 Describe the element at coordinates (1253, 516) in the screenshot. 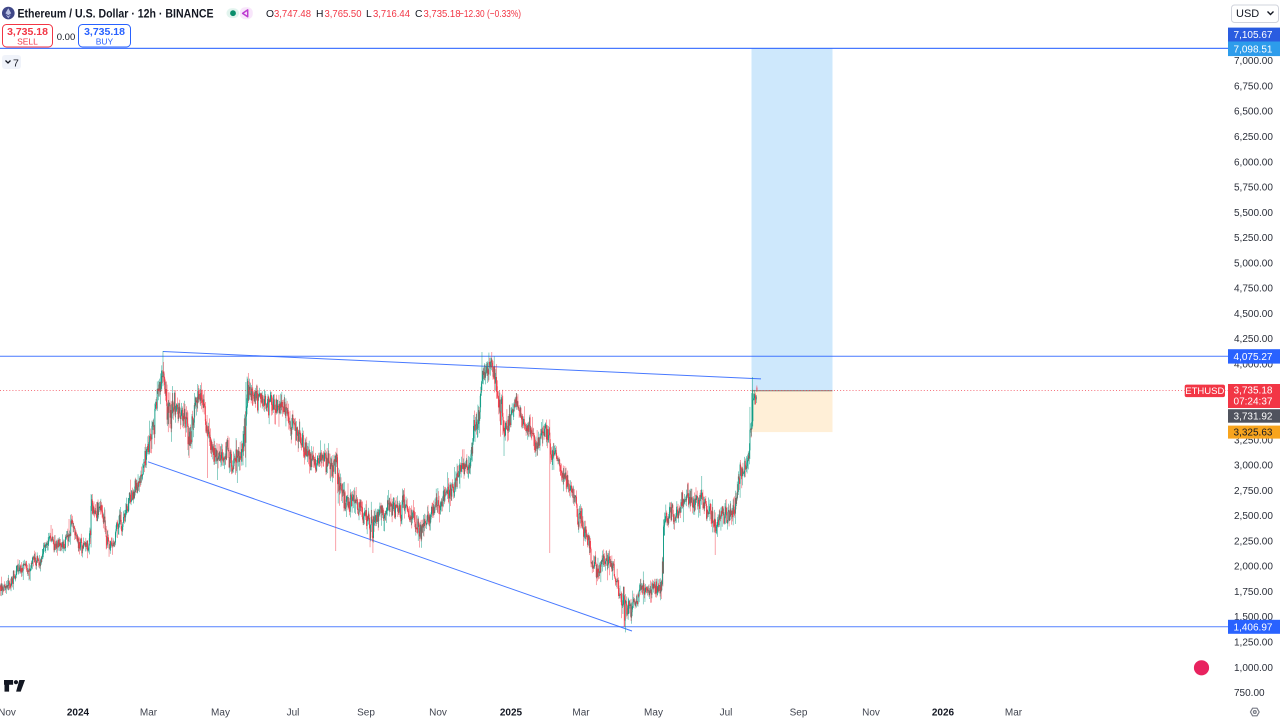

I see `svg-text: 2,500.00` at that location.